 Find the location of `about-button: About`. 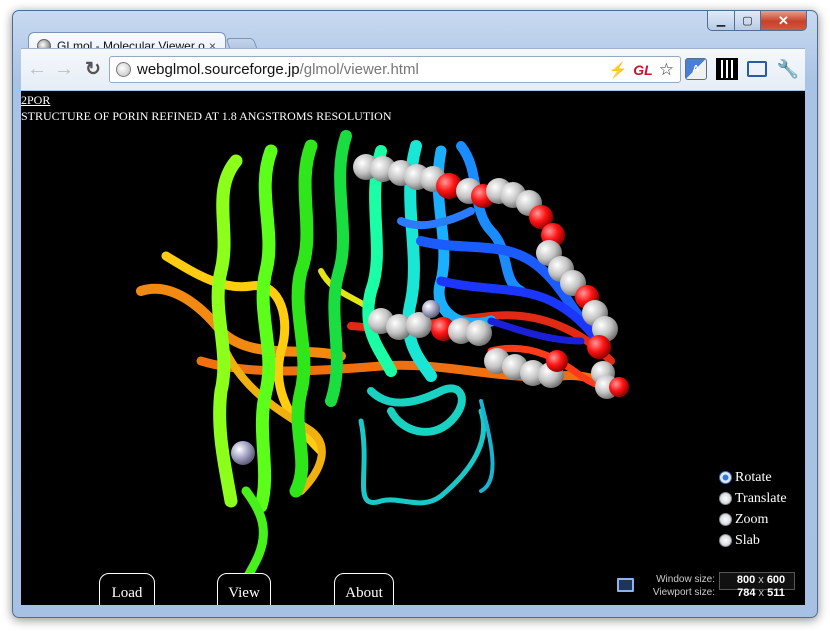

about-button: About is located at coordinates (364, 589).